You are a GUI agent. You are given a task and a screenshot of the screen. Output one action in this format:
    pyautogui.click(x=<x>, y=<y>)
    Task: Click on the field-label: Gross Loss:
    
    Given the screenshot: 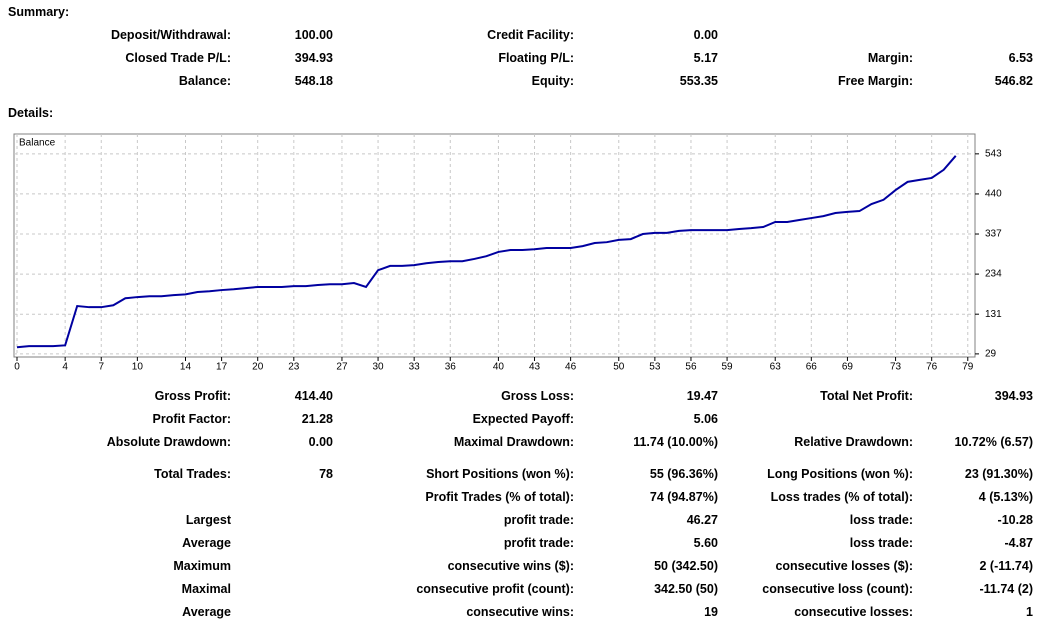 What is the action you would take?
    pyautogui.click(x=537, y=396)
    